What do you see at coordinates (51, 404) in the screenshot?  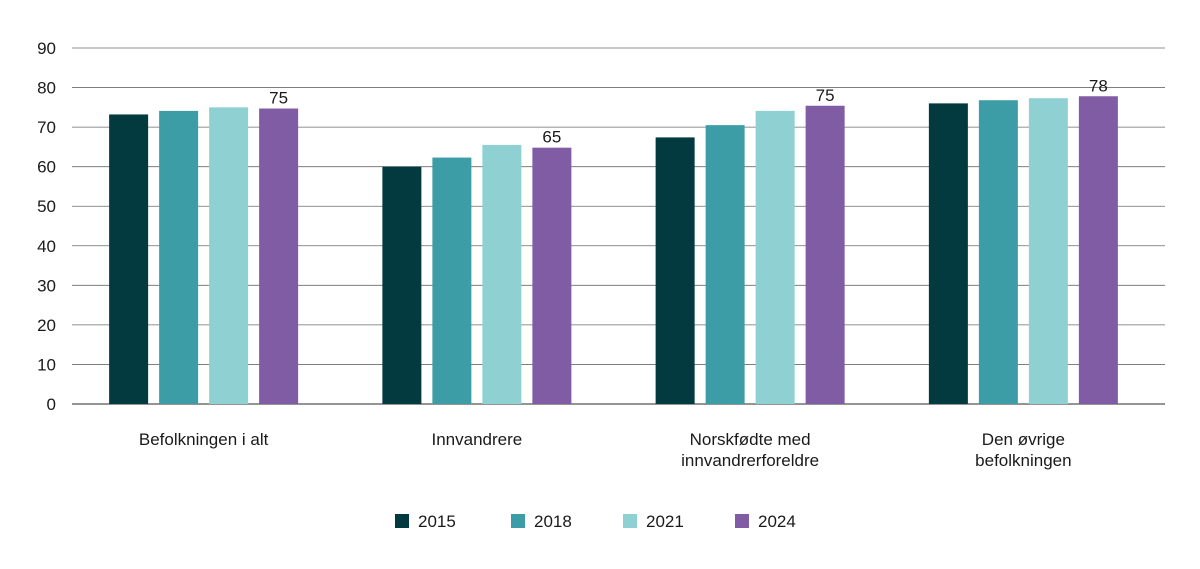 I see `y-tick-label: 0` at bounding box center [51, 404].